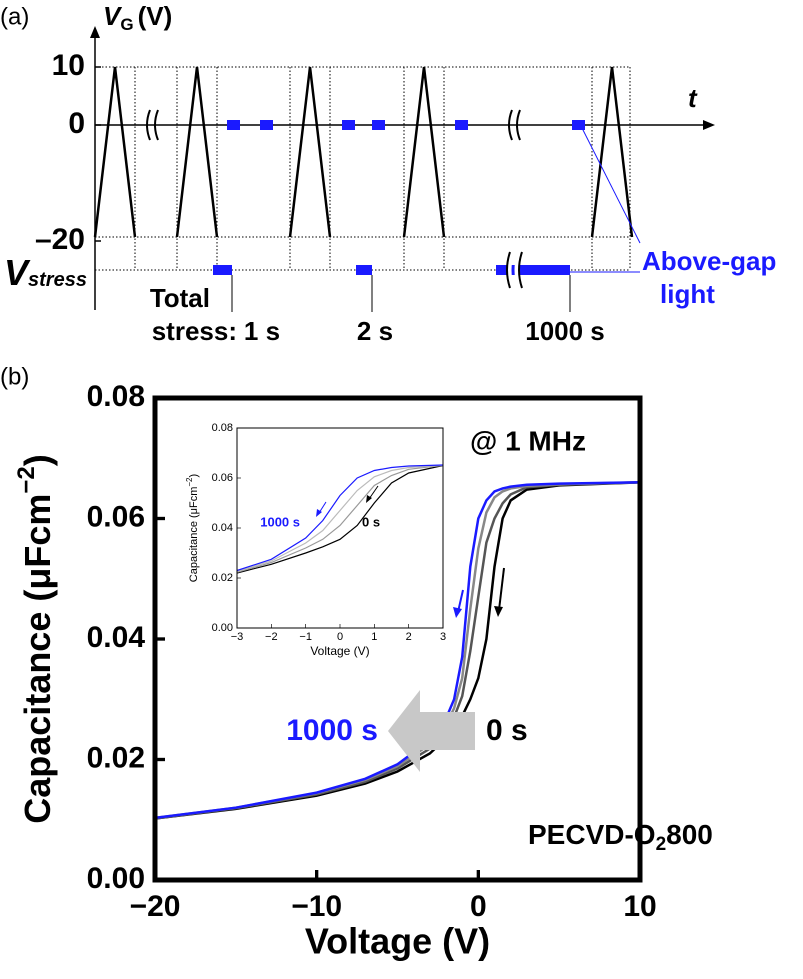 Image resolution: width=803 pixels, height=979 pixels. I want to click on annotation: @ 1 MHz, so click(528, 440).